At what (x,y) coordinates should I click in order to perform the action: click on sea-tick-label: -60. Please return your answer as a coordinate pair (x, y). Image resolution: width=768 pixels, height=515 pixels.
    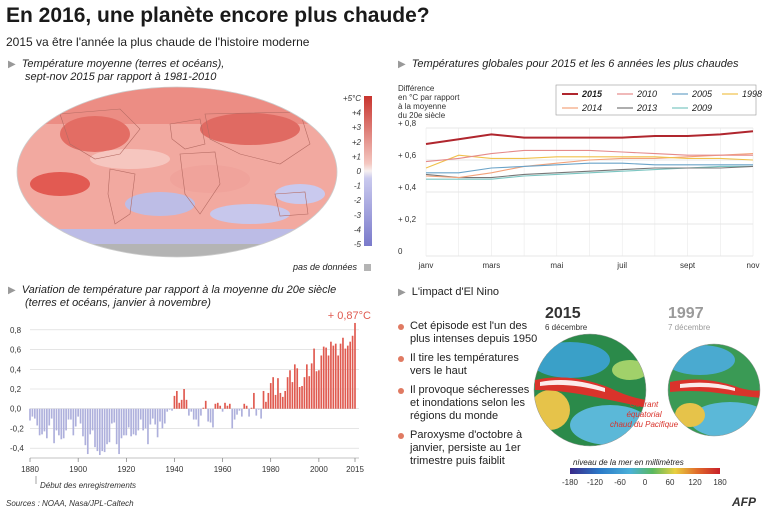
    Looking at the image, I should click on (620, 482).